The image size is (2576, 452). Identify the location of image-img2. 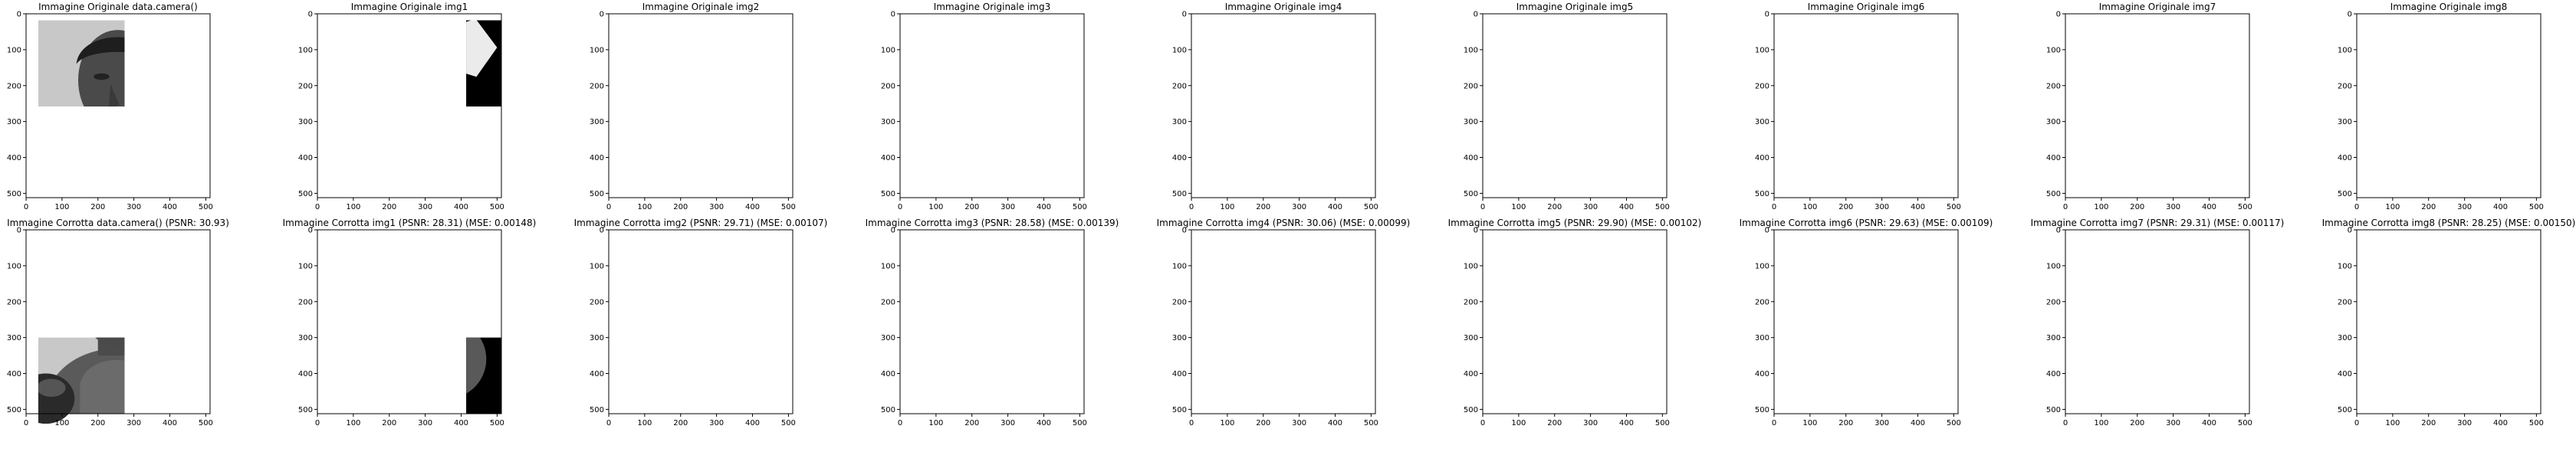
(703, 314).